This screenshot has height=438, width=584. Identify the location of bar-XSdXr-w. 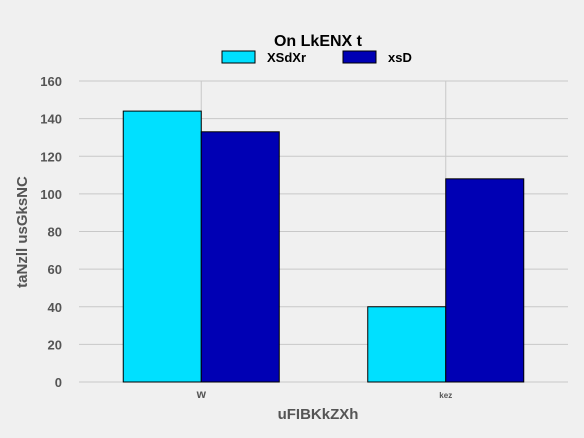
(162, 246).